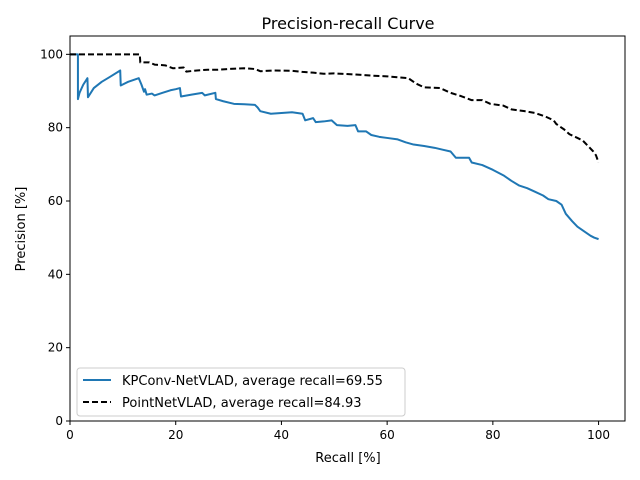 The height and width of the screenshot is (480, 640). What do you see at coordinates (55, 128) in the screenshot?
I see `y-tick-label: 80` at bounding box center [55, 128].